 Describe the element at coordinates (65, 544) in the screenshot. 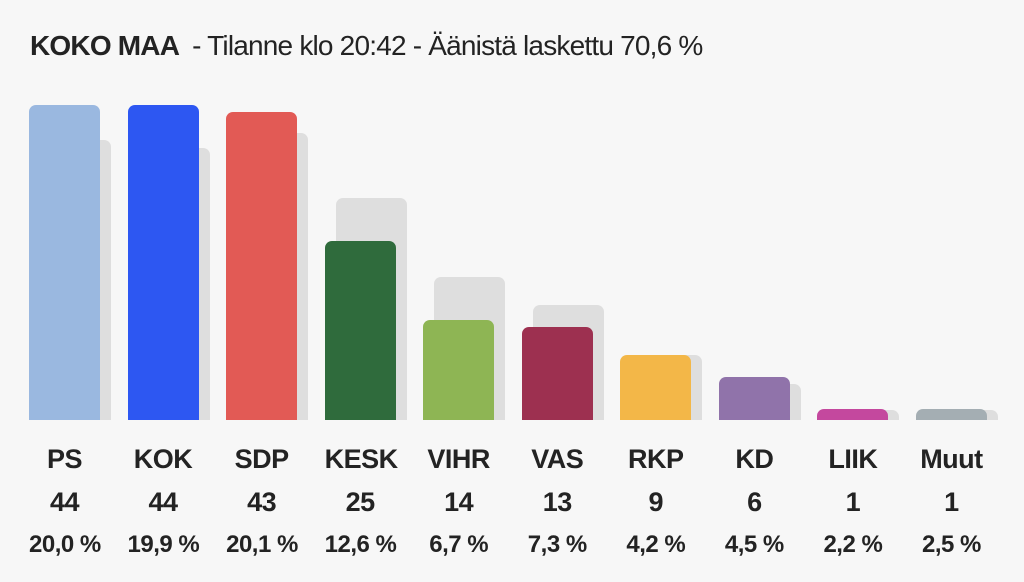

I see `party-percent: 20,0 %` at that location.